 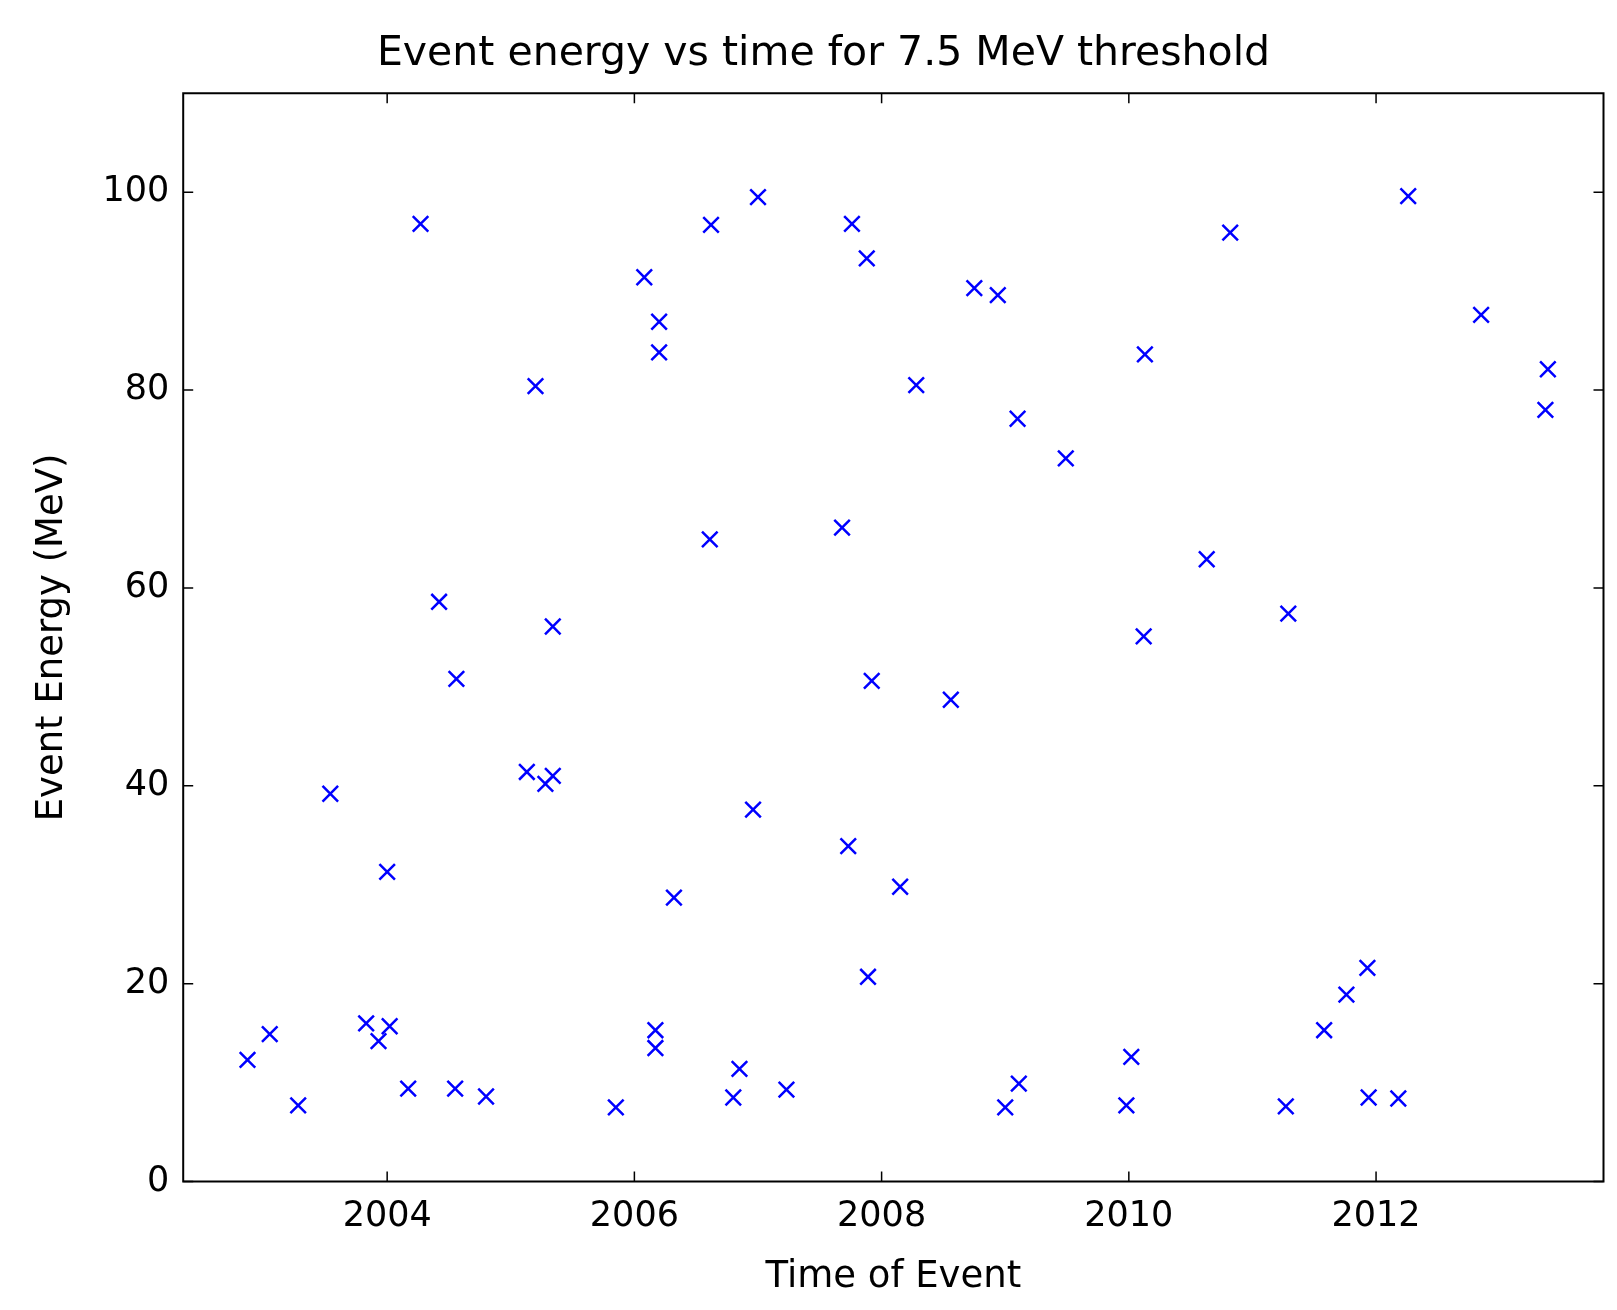 I want to click on y-tick-label: 60, so click(x=147, y=585).